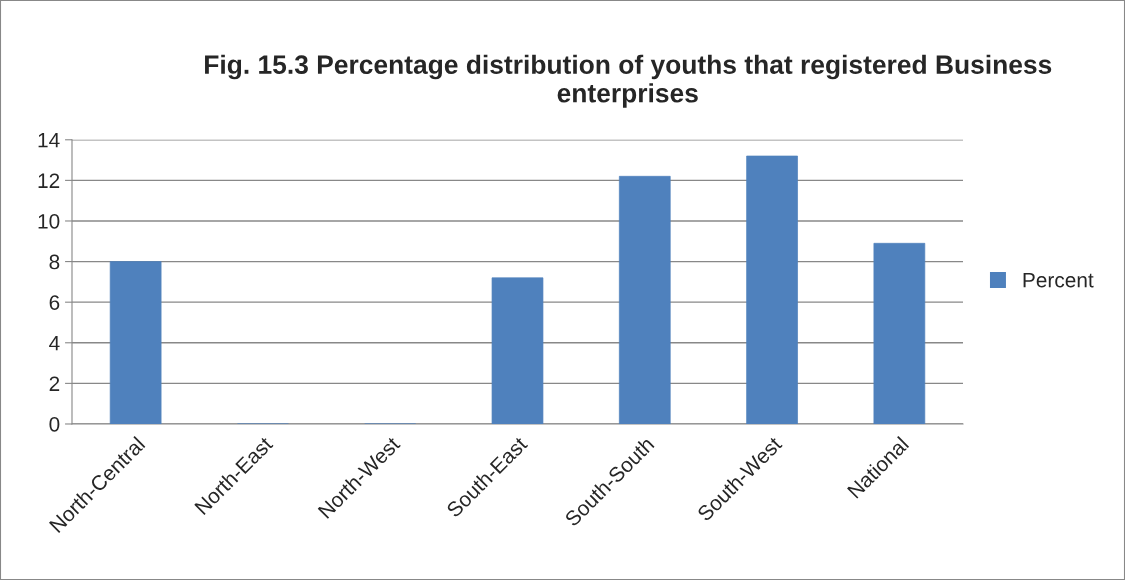  What do you see at coordinates (49, 140) in the screenshot?
I see `y-tick-label: 14` at bounding box center [49, 140].